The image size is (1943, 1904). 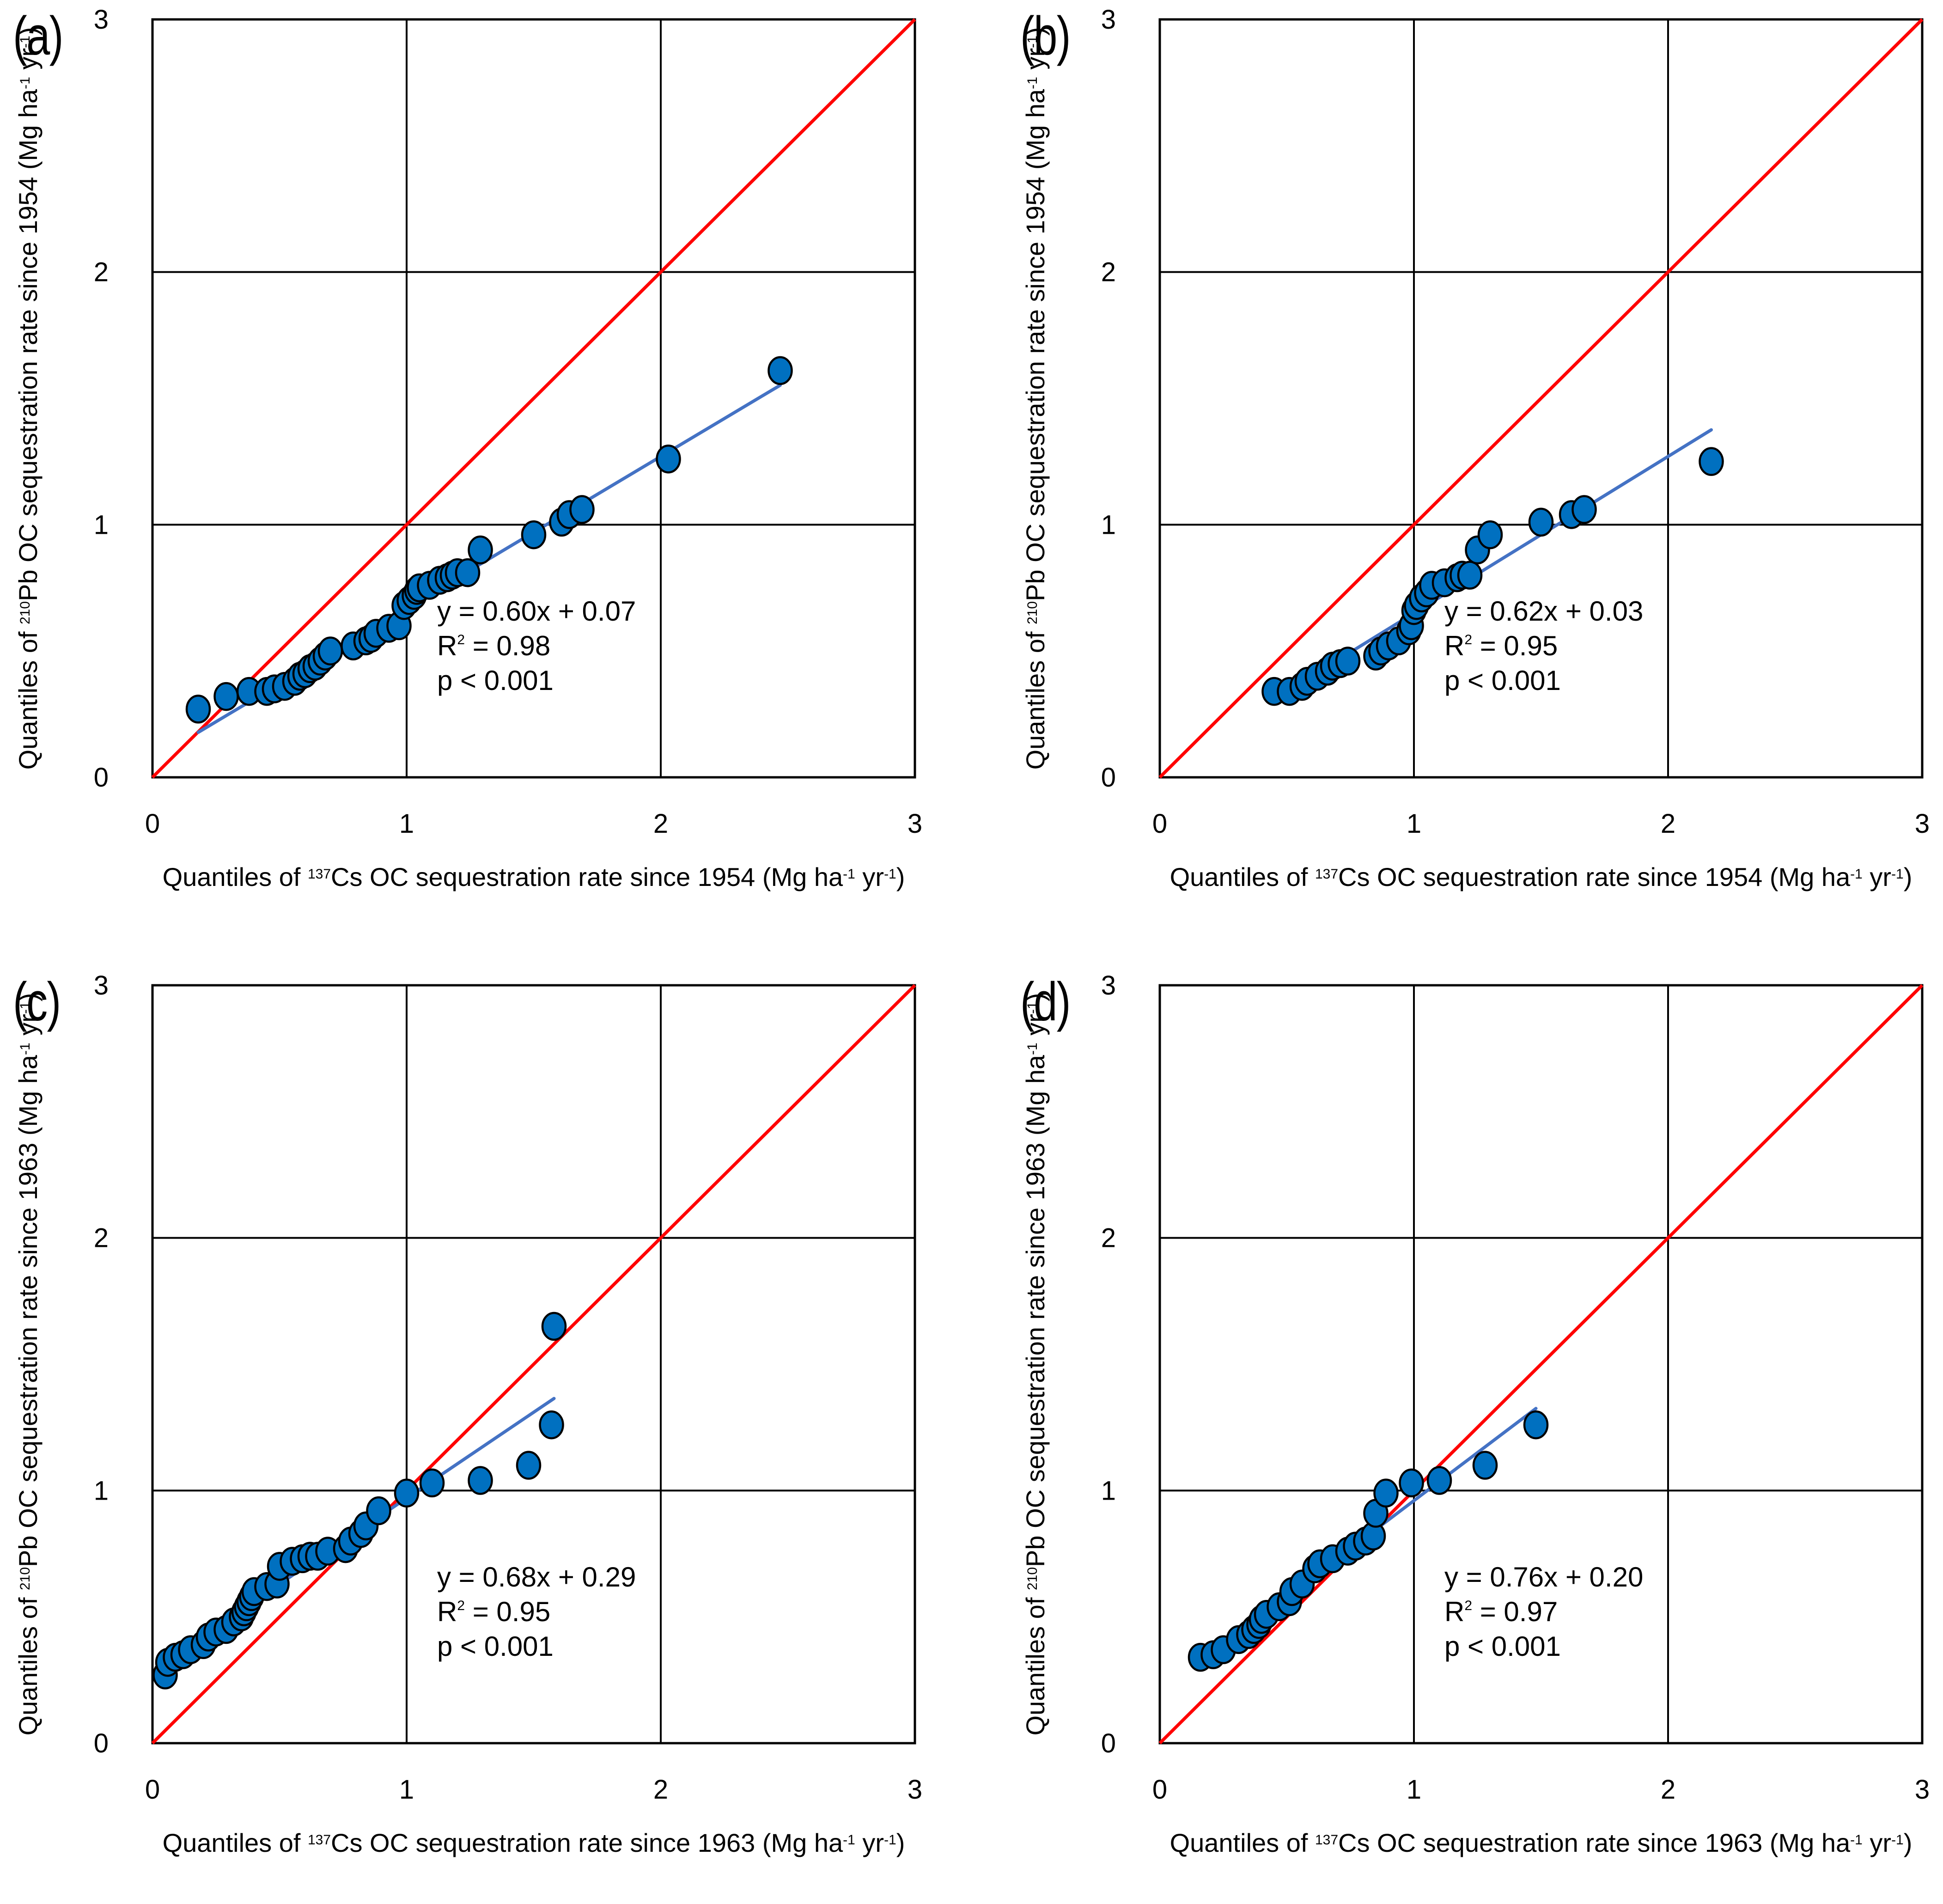 What do you see at coordinates (1515, 645) in the screenshot?
I see `r-value: = 0.95` at bounding box center [1515, 645].